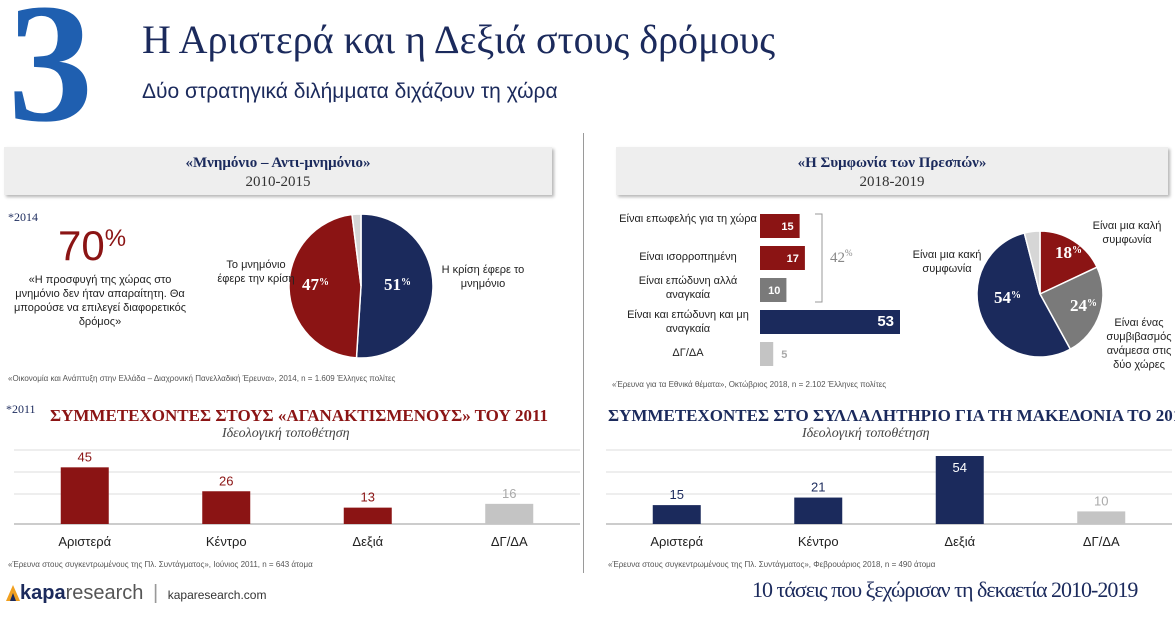 The image size is (1175, 622). What do you see at coordinates (21, 409) in the screenshot?
I see `bottom-left-survey-year: *2011` at bounding box center [21, 409].